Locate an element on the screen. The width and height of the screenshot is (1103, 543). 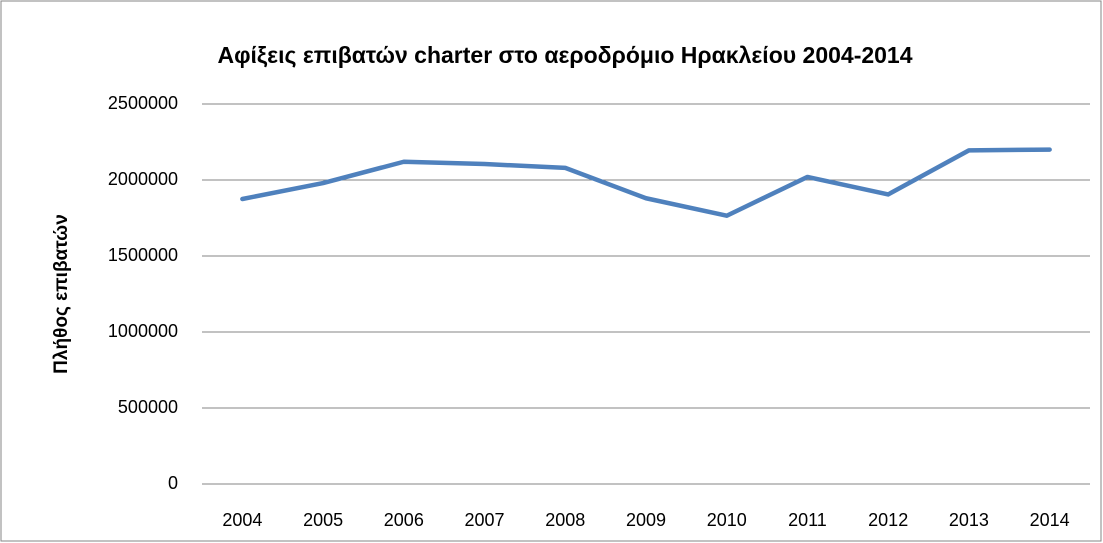
x-tick-label: 2012 is located at coordinates (888, 520).